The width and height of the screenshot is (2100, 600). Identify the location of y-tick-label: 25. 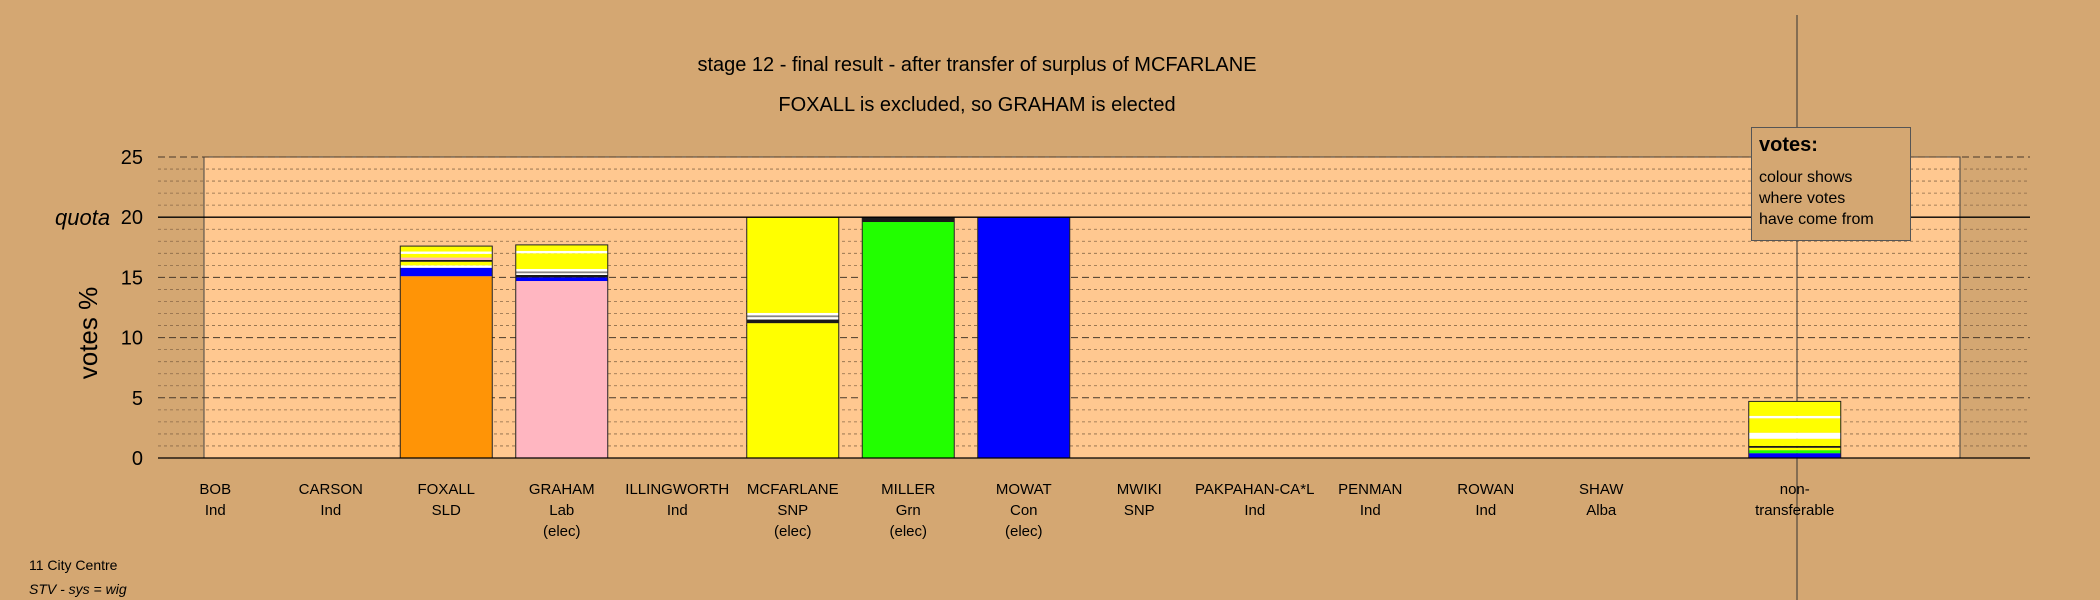
(132, 158).